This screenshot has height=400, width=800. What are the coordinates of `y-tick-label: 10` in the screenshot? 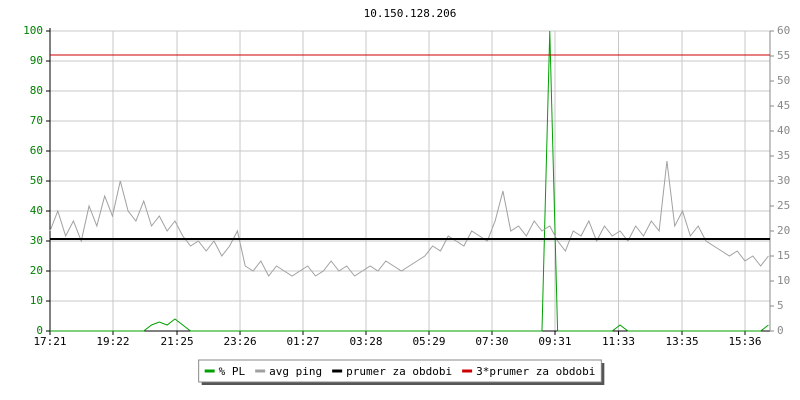 It's located at (36, 300).